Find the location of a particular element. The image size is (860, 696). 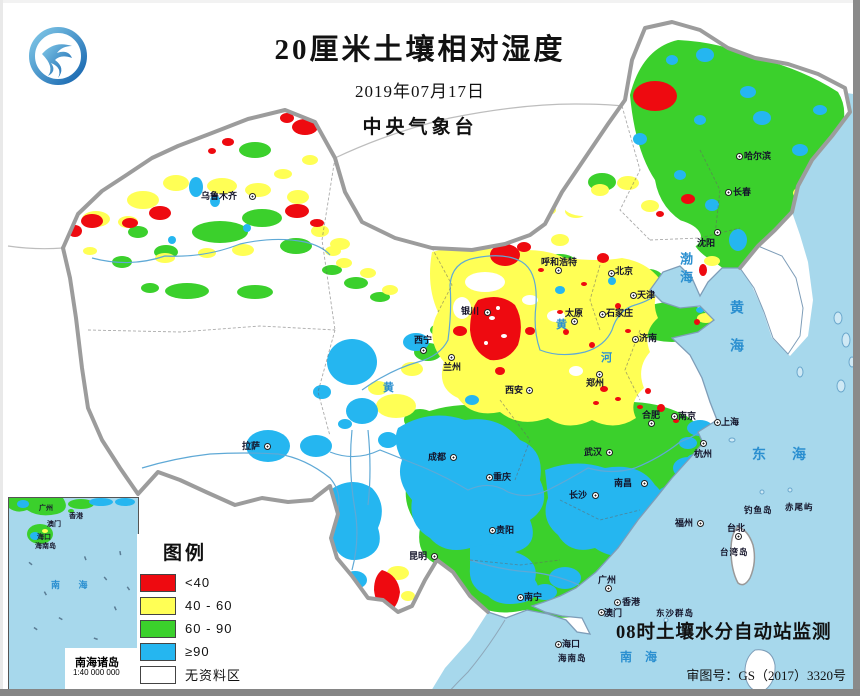

south-china-sea-inset: 广州 香港 澳门 海口 海南岛 南 海 南海诸岛 1:40 000 000 is located at coordinates (73, 593).